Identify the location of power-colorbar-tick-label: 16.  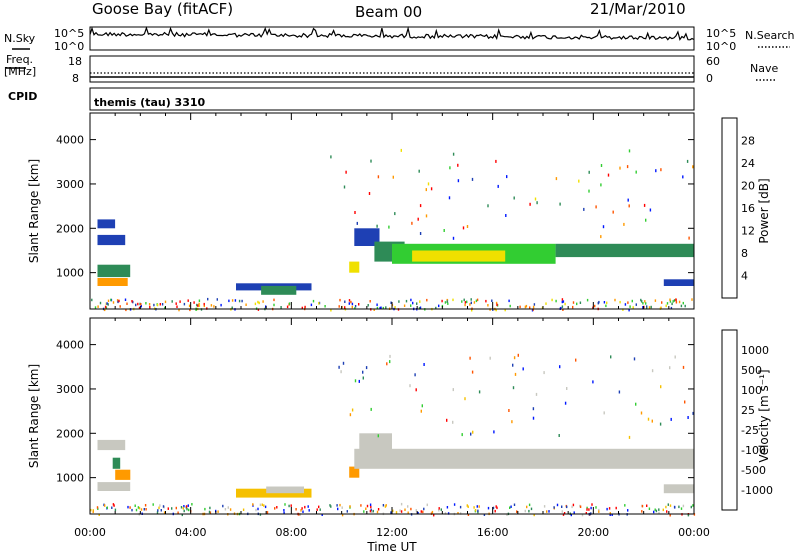
(748, 208).